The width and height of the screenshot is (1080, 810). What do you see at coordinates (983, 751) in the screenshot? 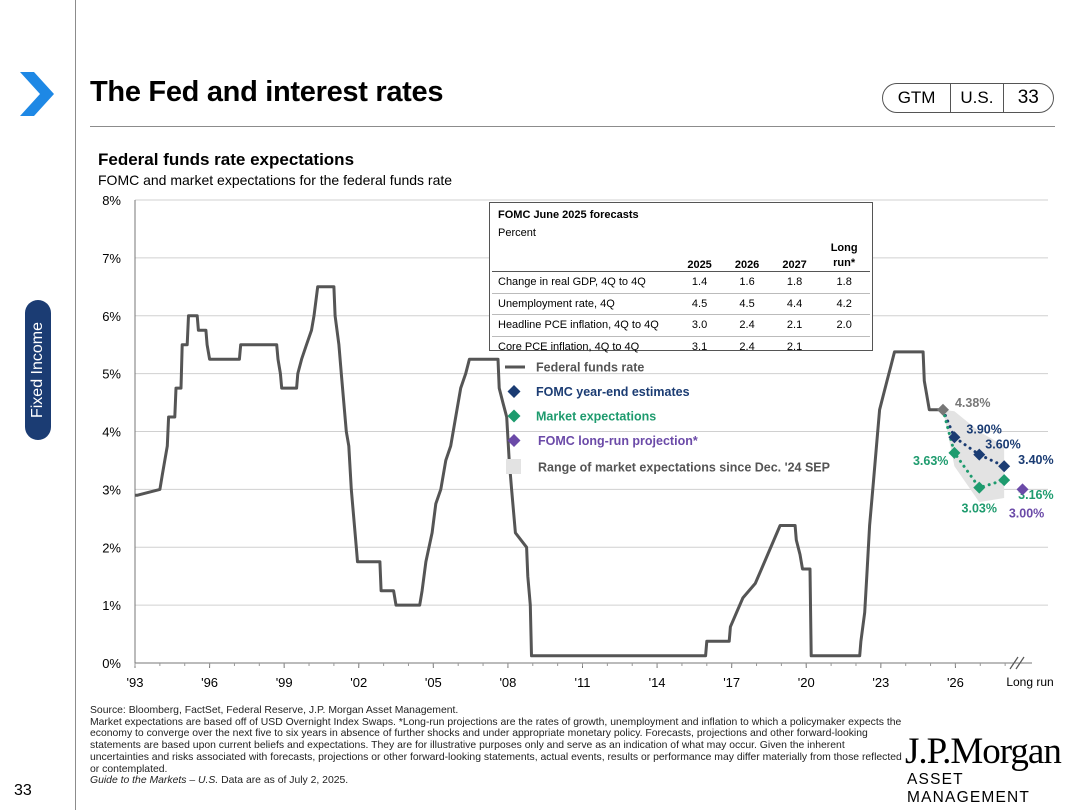
I see `jpmorgan-logo: J.P.Morgan` at bounding box center [983, 751].